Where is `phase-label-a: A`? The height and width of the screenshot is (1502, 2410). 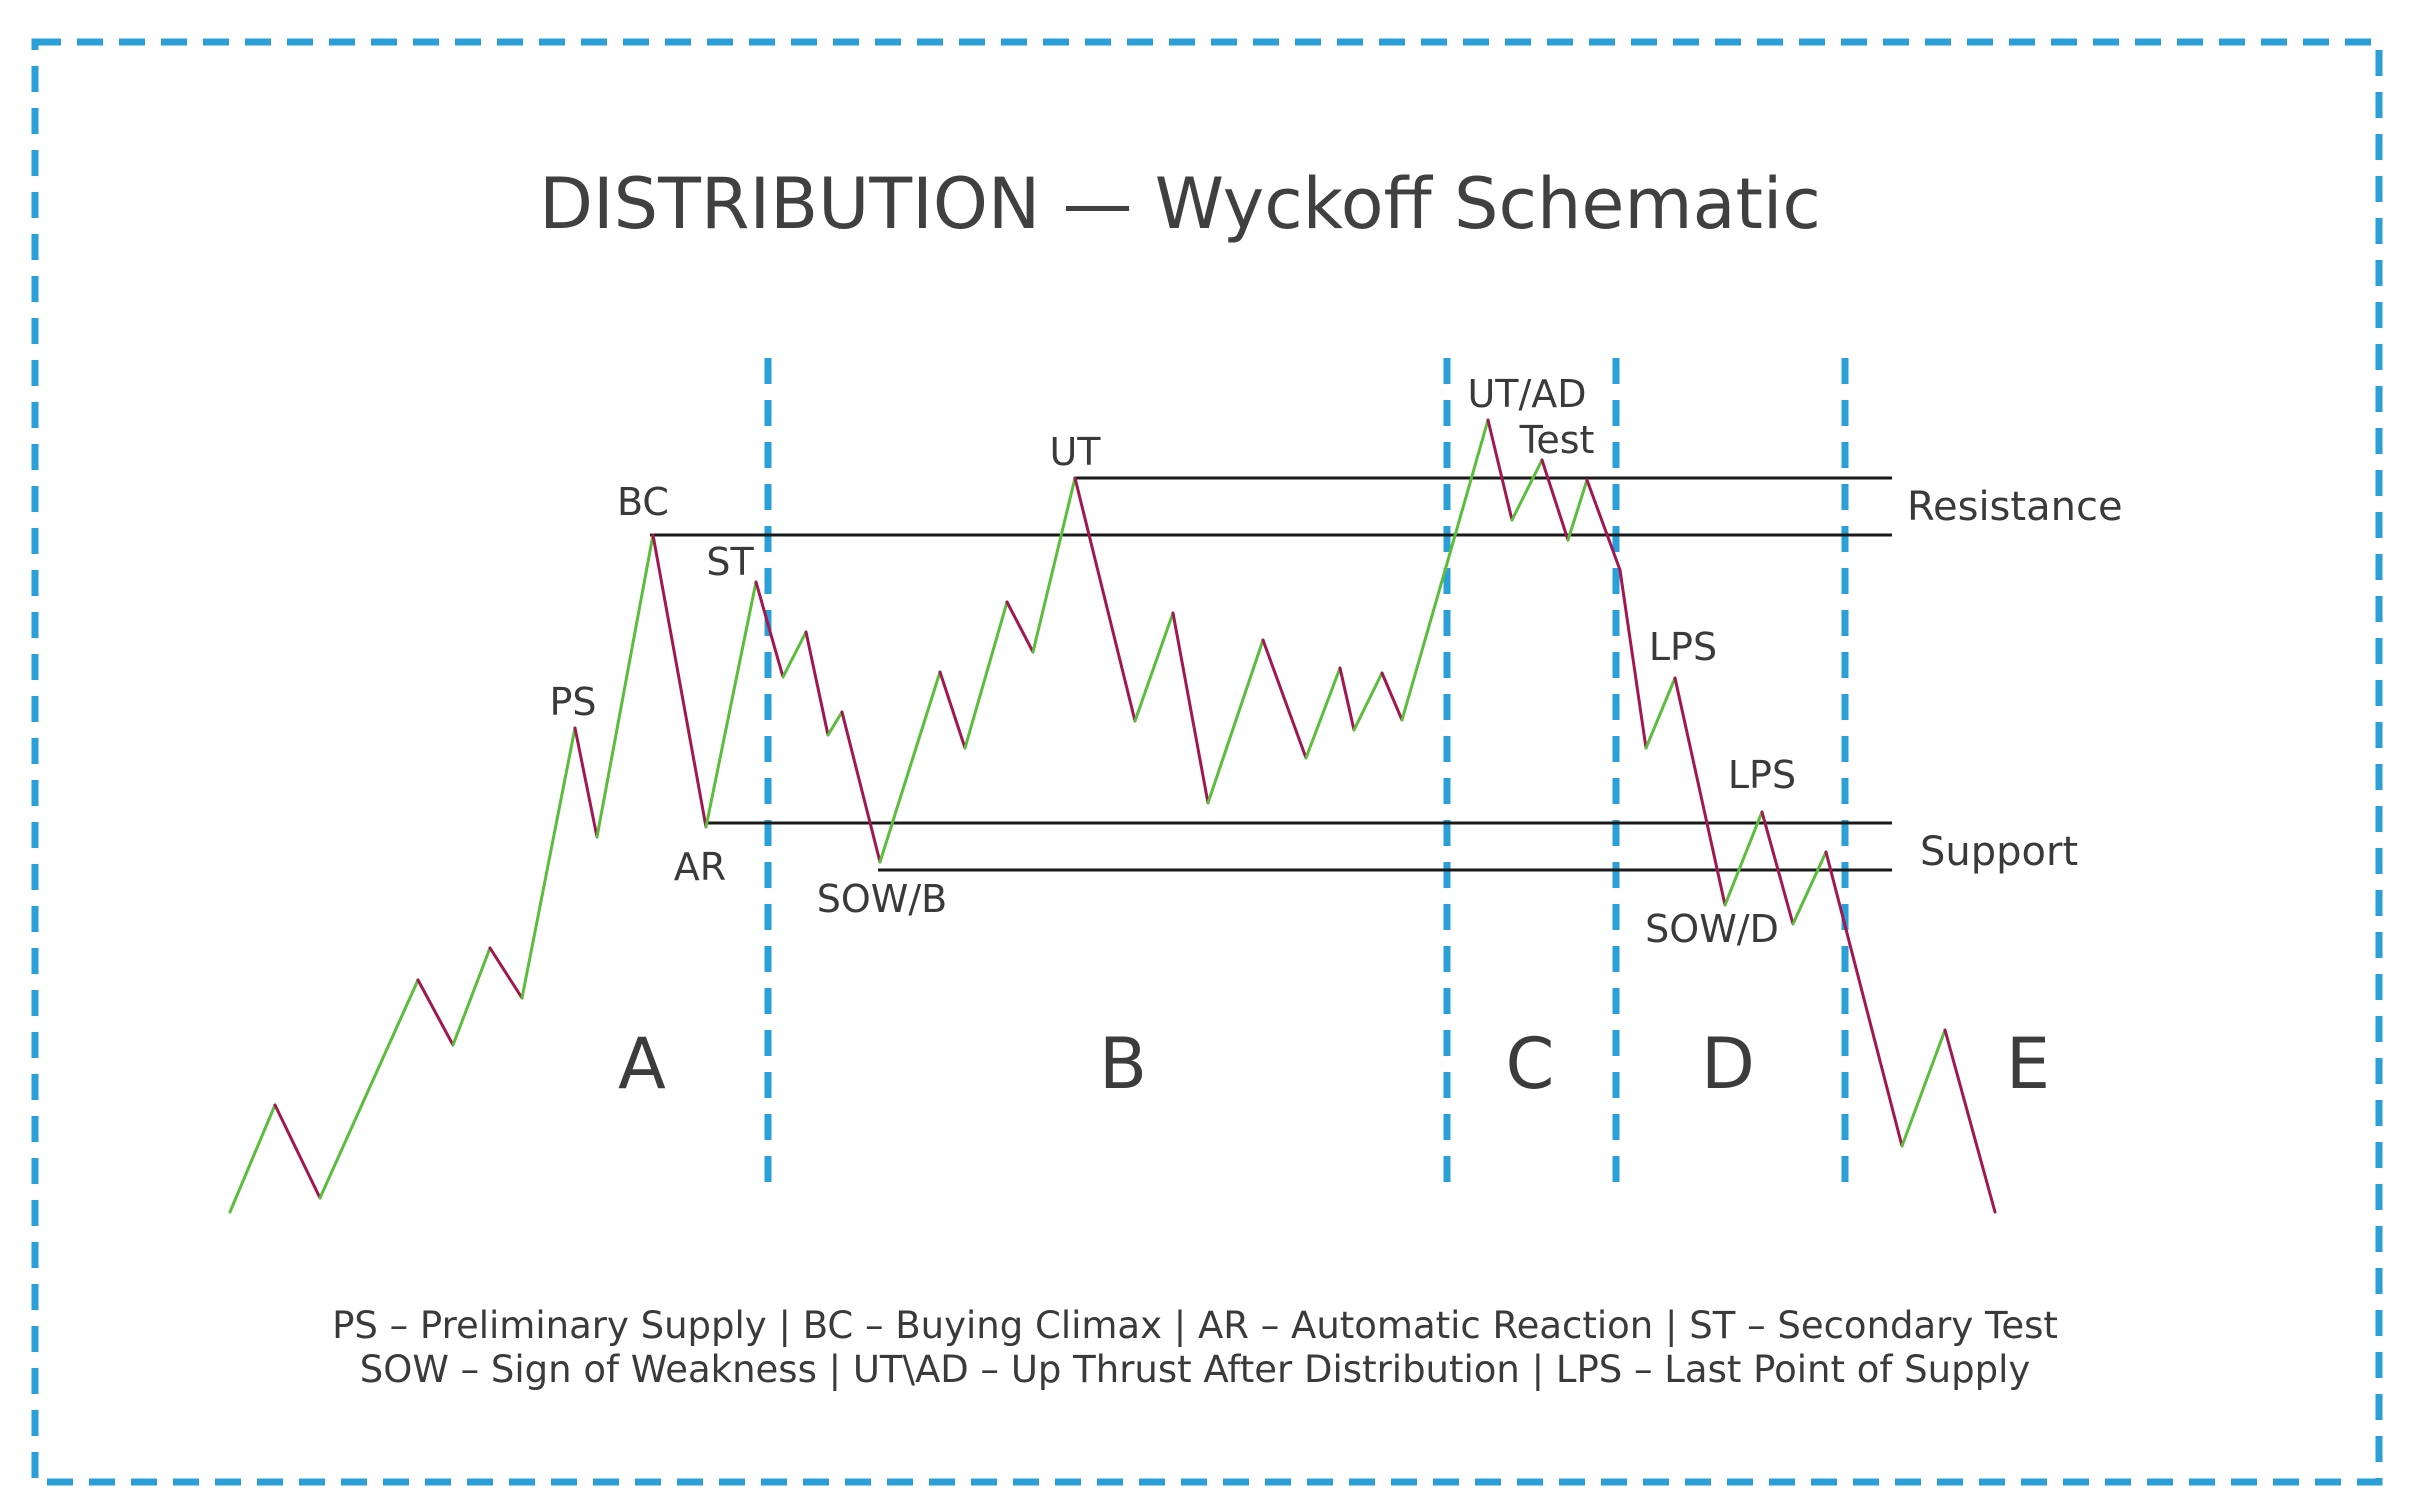 phase-label-a: A is located at coordinates (642, 1064).